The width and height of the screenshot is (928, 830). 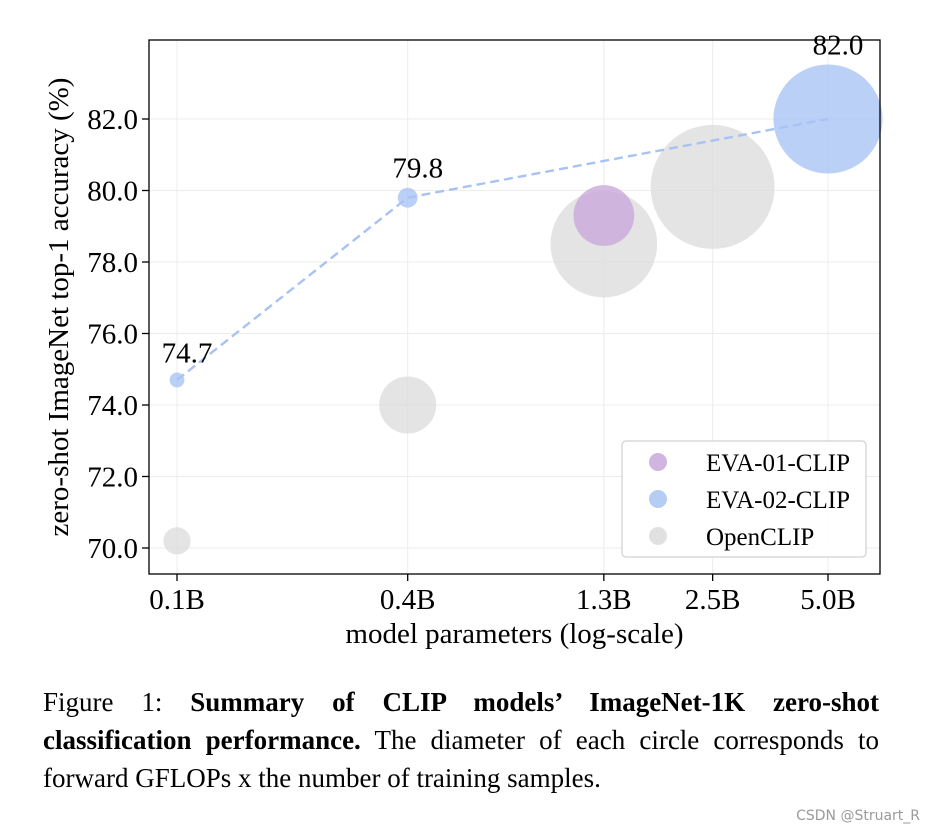 What do you see at coordinates (778, 463) in the screenshot?
I see `legend-label-eva-01-clip: EVA-01-CLIP` at bounding box center [778, 463].